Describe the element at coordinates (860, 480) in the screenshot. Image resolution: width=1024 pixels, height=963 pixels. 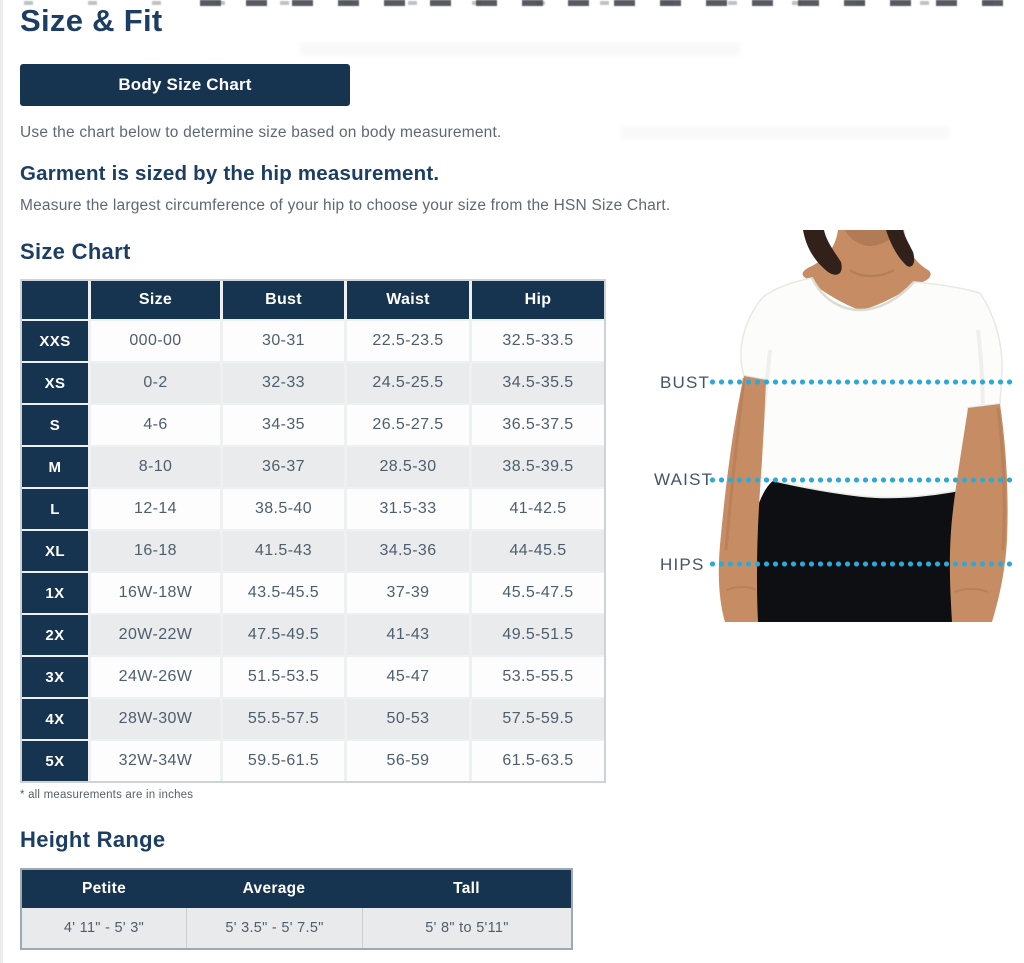
I see `waist-dotted-line` at that location.